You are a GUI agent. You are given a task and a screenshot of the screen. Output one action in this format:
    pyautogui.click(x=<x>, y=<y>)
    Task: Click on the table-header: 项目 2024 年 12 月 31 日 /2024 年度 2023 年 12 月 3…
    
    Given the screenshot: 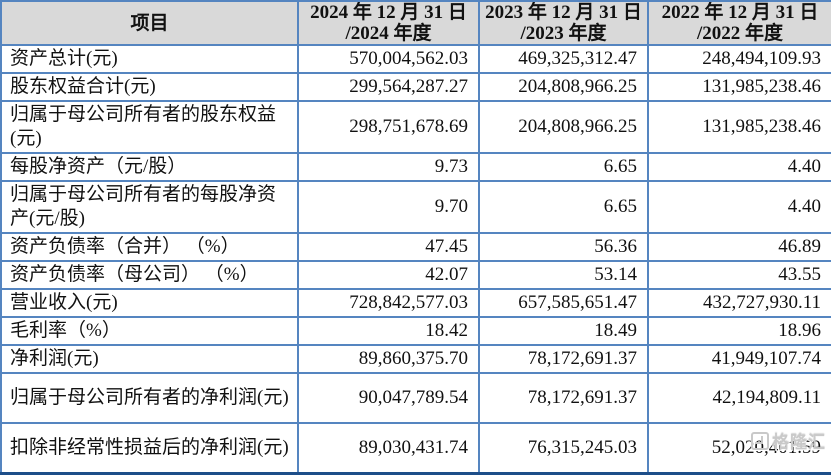 What is the action you would take?
    pyautogui.click(x=415, y=23)
    